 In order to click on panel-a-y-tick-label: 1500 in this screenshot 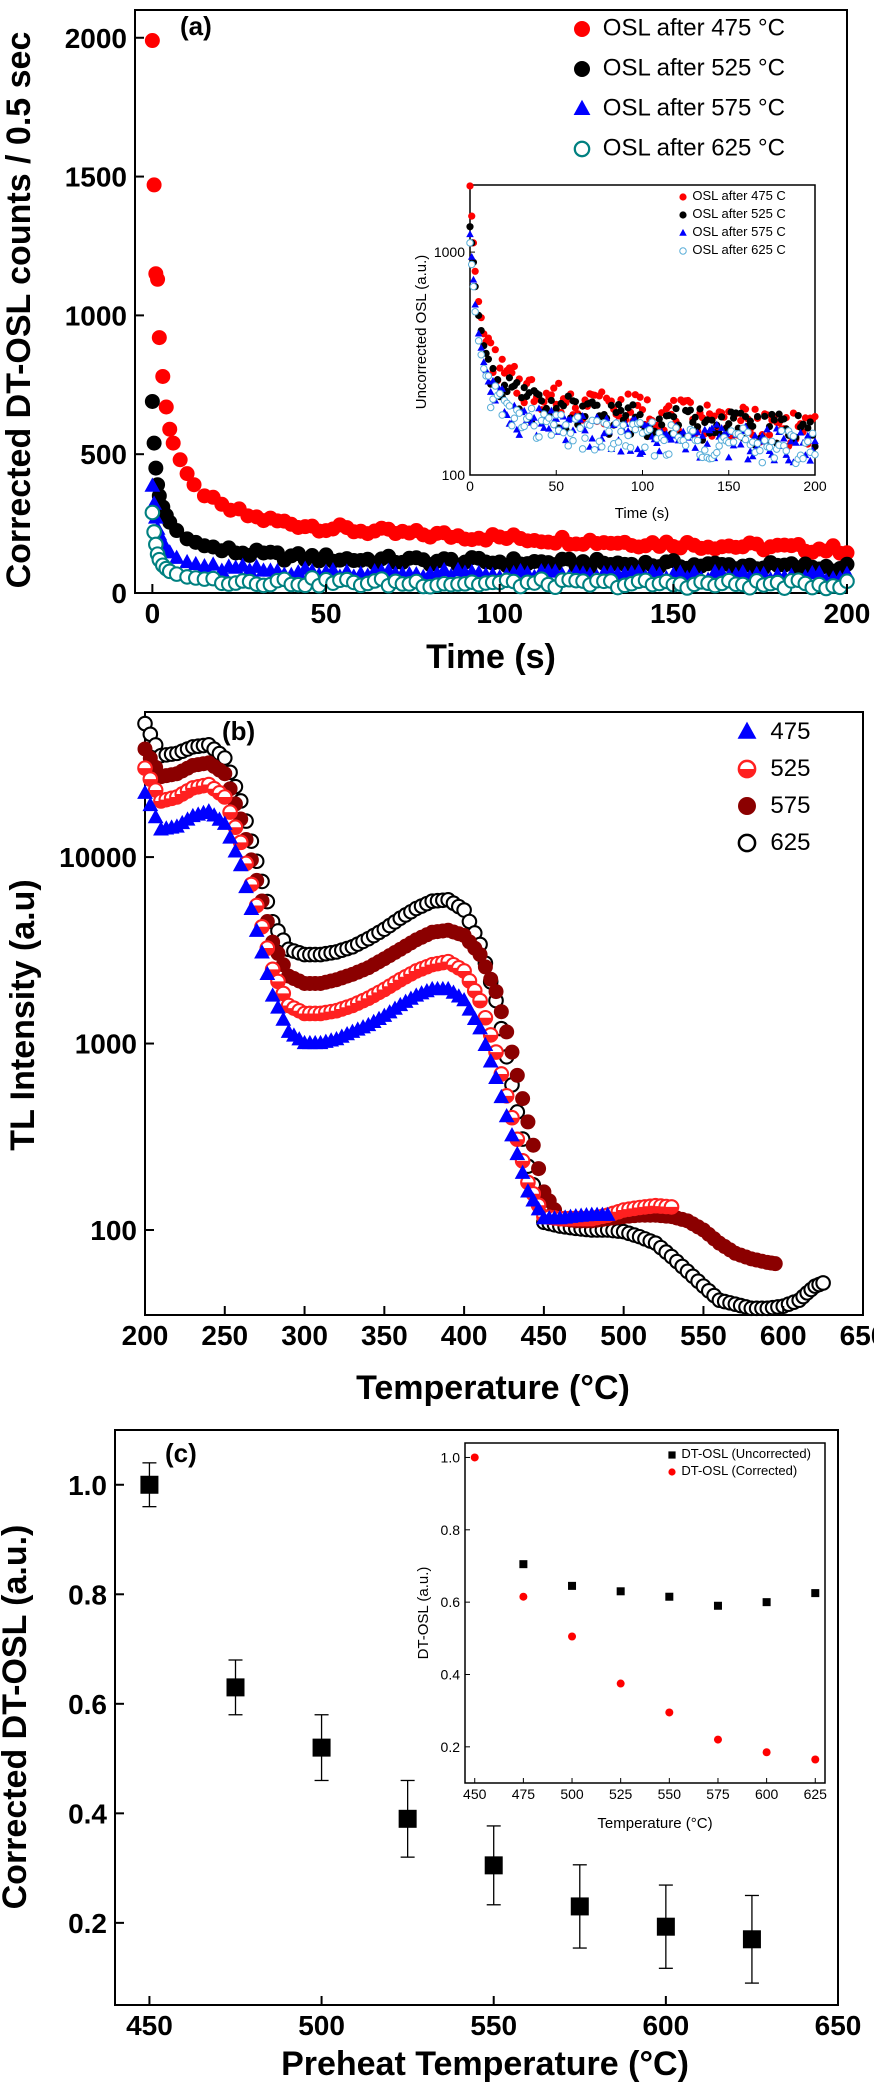, I will do `click(96, 177)`.